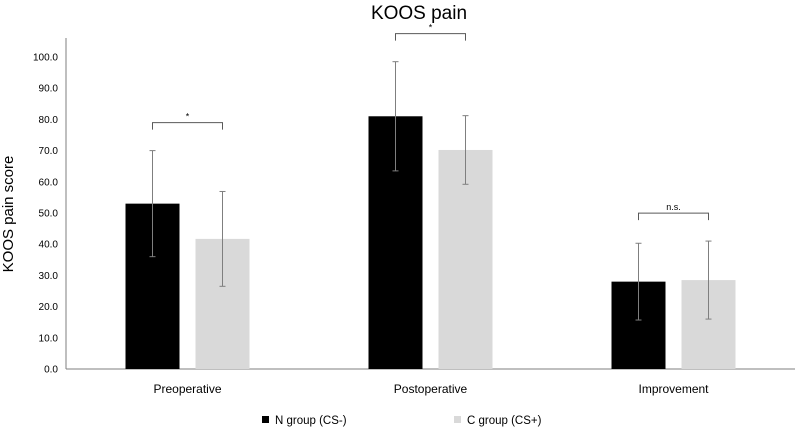 The width and height of the screenshot is (795, 427). What do you see at coordinates (49, 89) in the screenshot?
I see `y-tick-label: 90.0` at bounding box center [49, 89].